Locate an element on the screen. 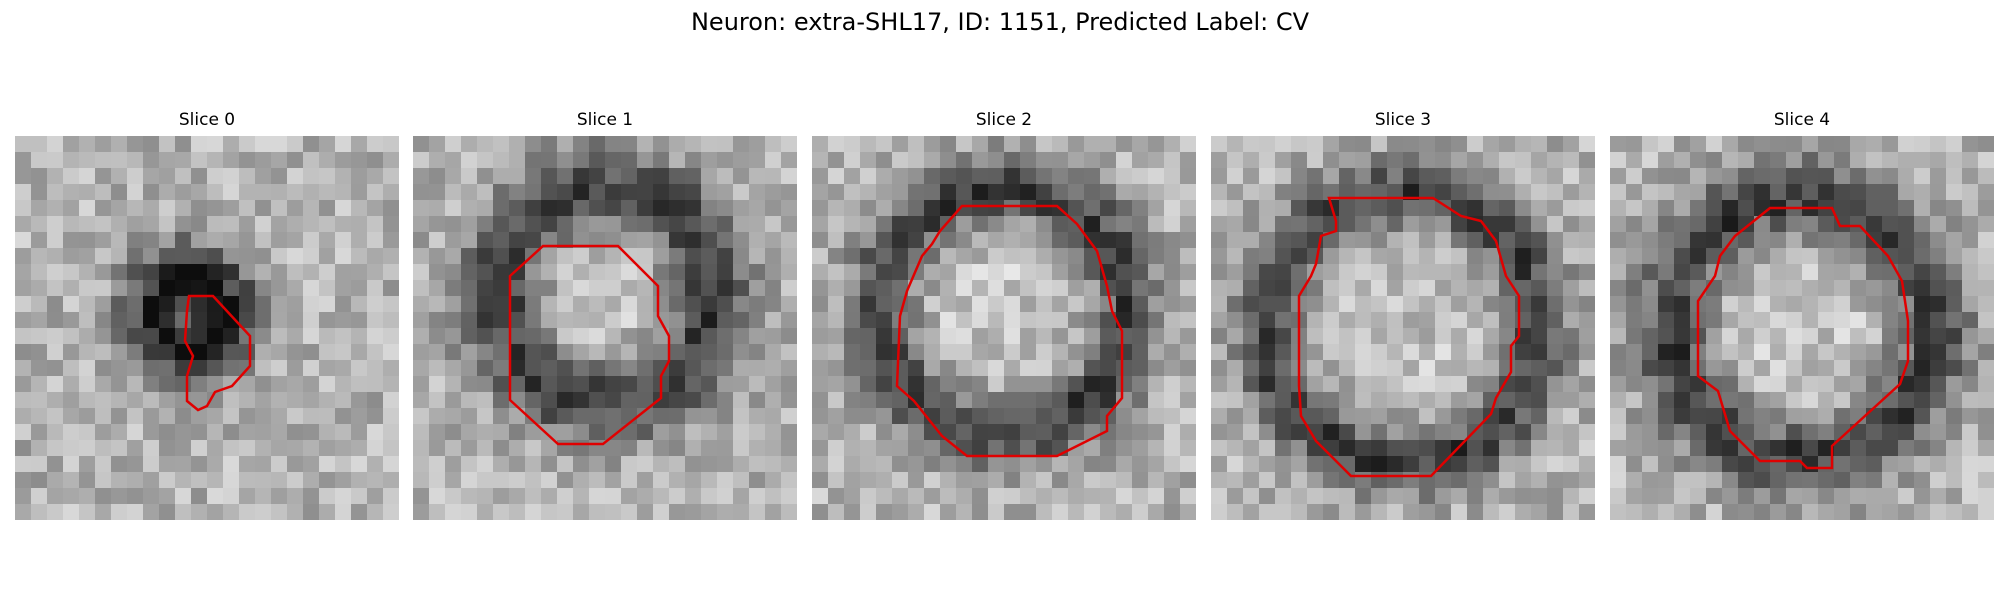 Image resolution: width=2000 pixels, height=600 pixels. slice-panel-0: Slice 0 is located at coordinates (207, 314).